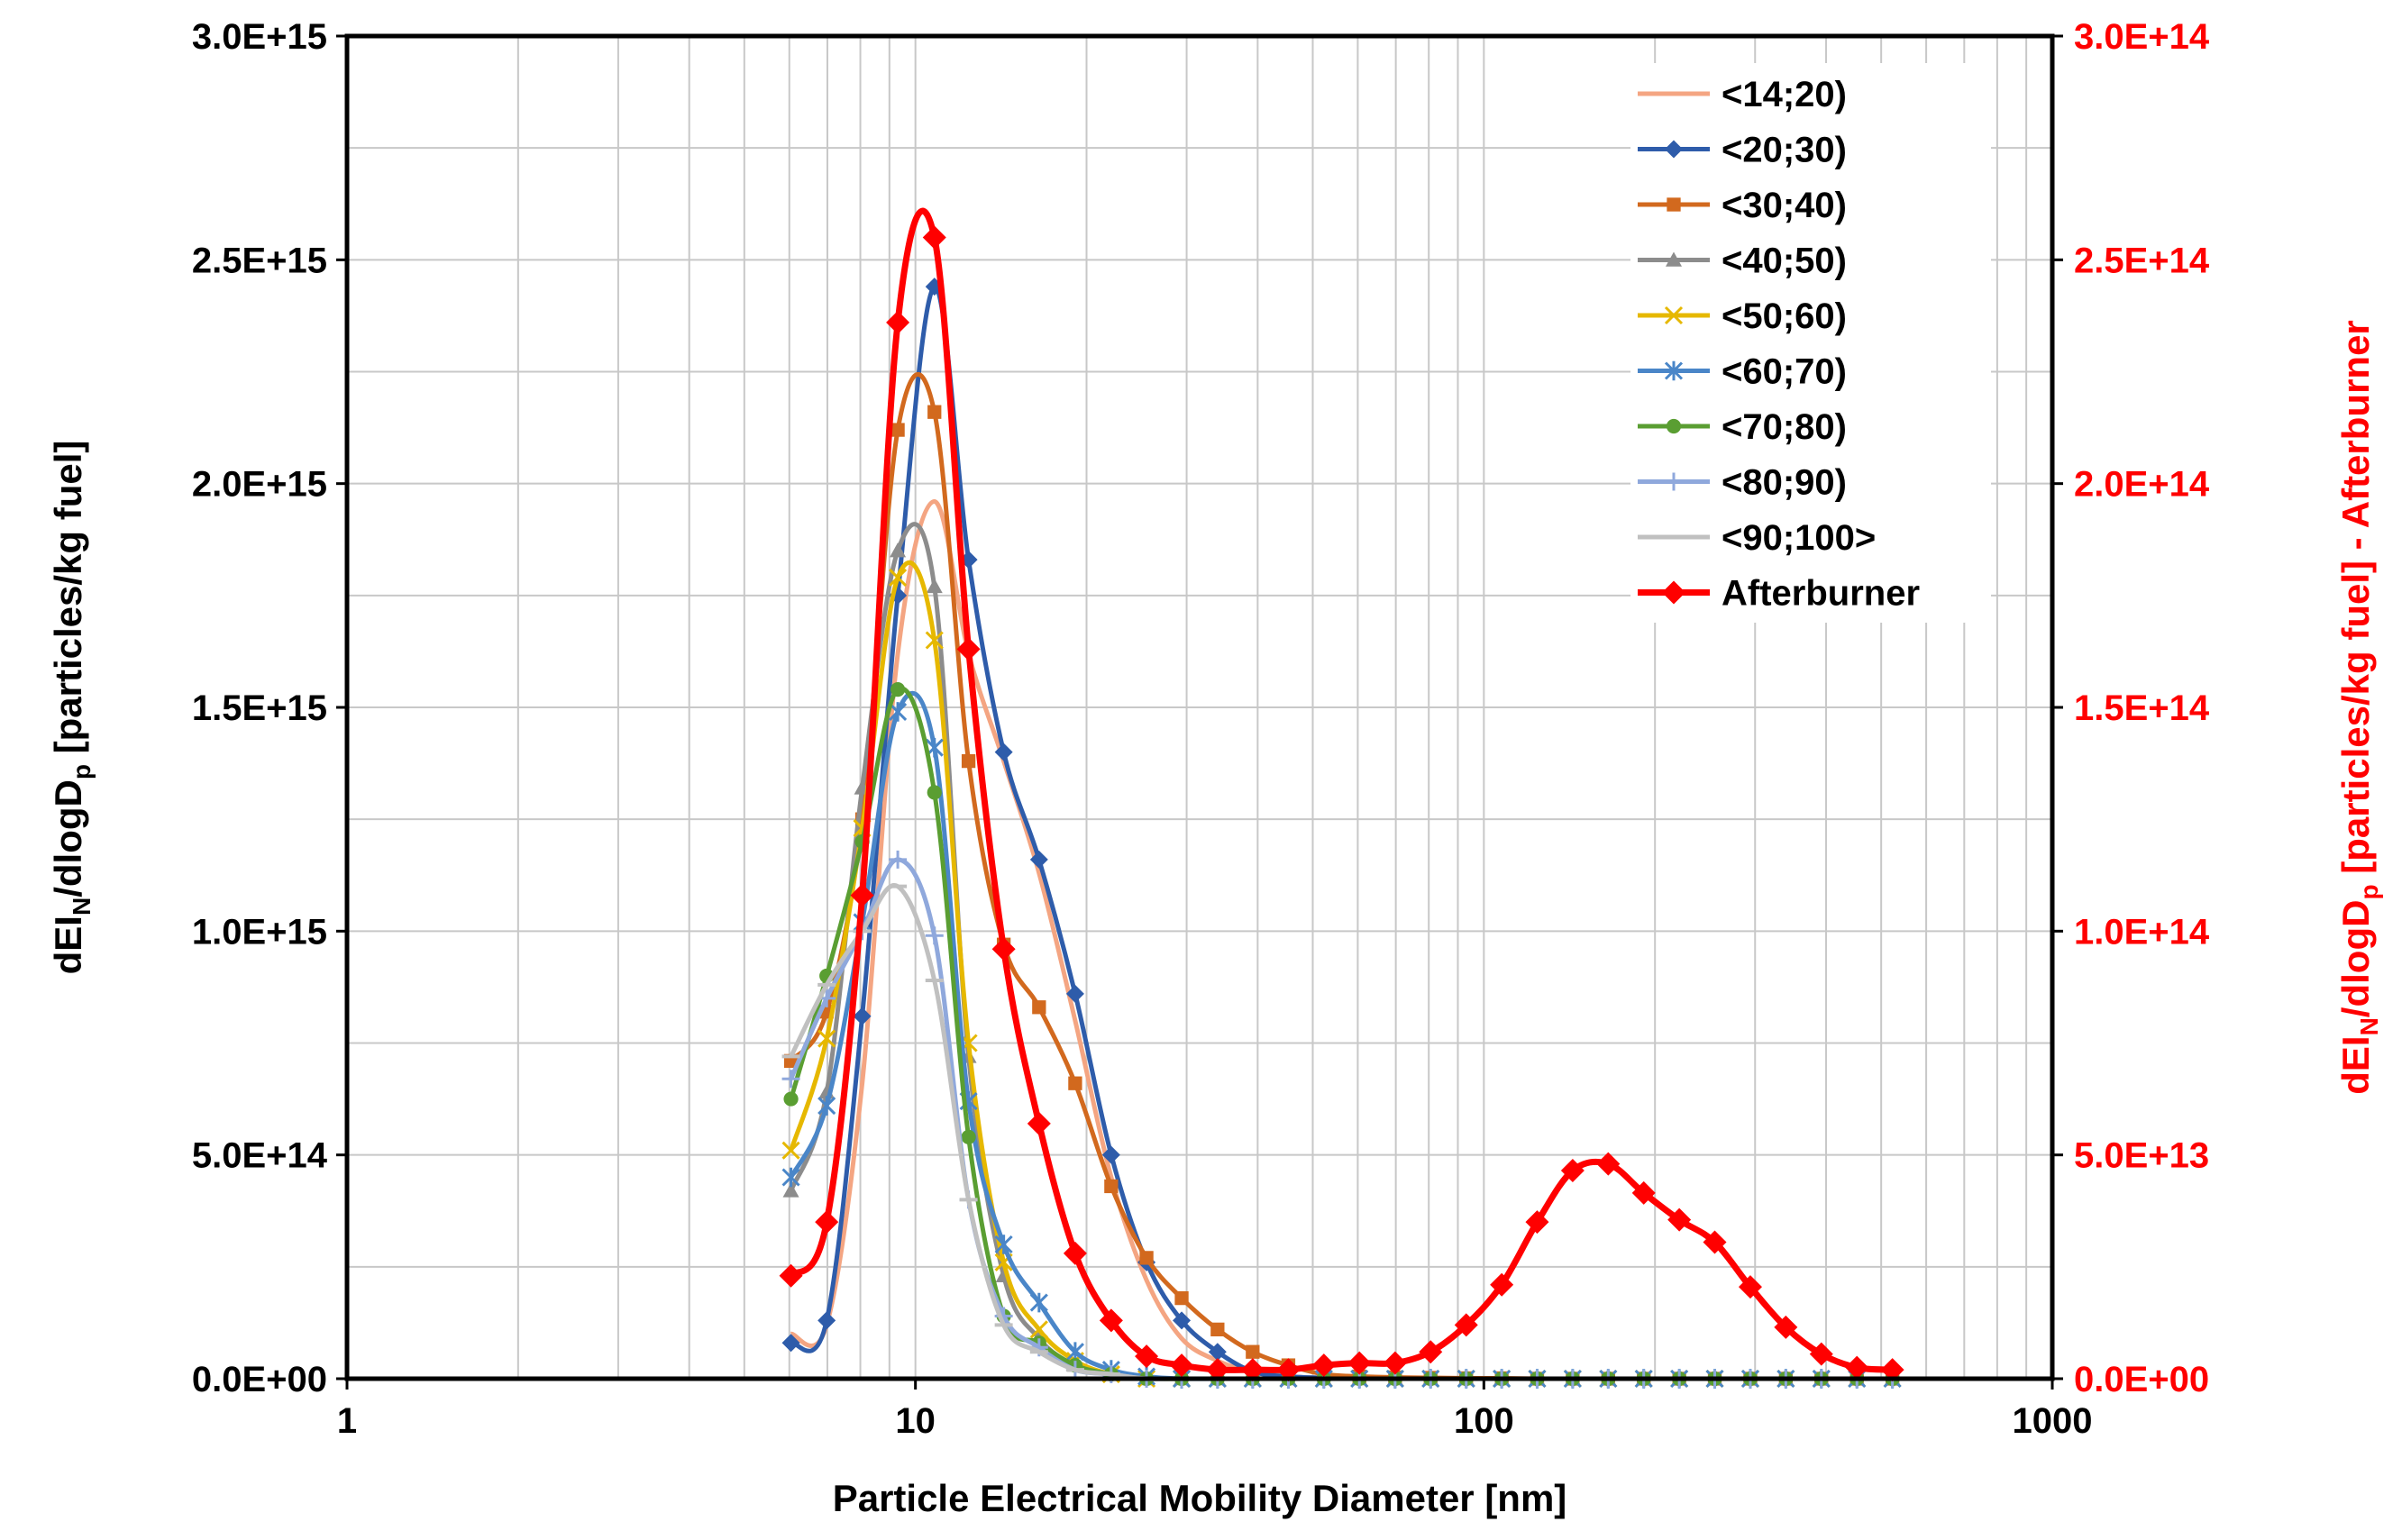 This screenshot has width=2402, height=1540. What do you see at coordinates (1784, 261) in the screenshot?
I see `legend-label: <40;50)` at bounding box center [1784, 261].